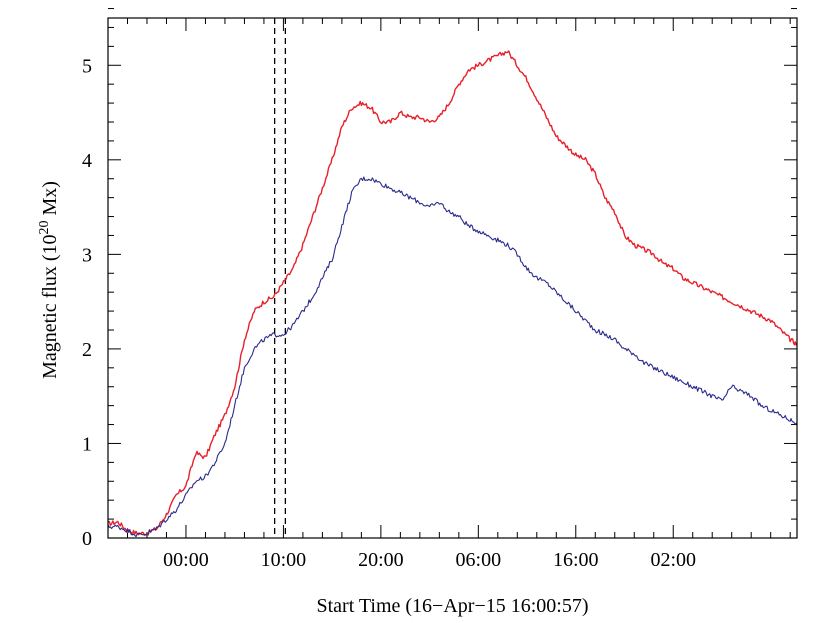 This screenshot has width=830, height=623. I want to click on y-axis-title-exponent: 20, so click(44, 228).